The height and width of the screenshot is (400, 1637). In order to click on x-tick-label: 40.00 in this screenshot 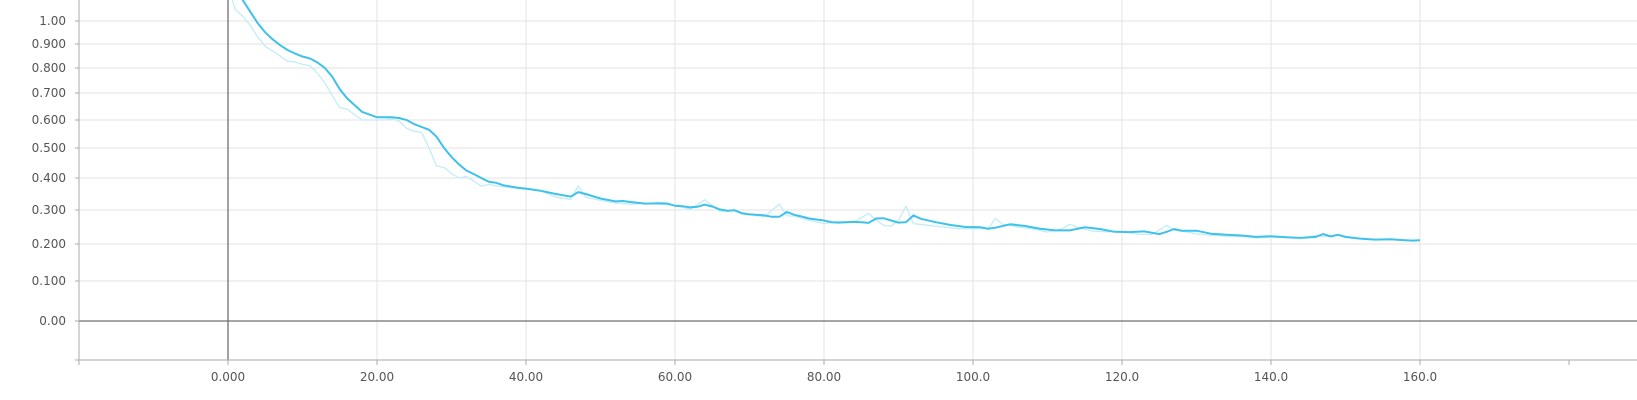, I will do `click(526, 377)`.